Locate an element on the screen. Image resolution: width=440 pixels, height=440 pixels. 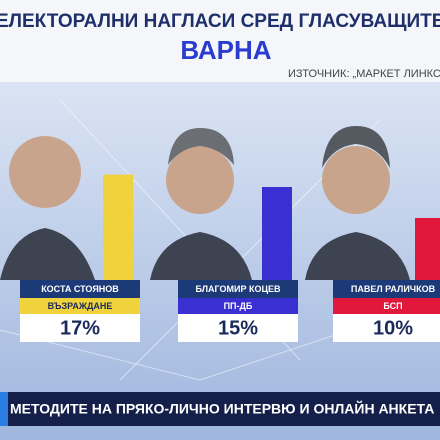
ticker-accent is located at coordinates (4, 409).